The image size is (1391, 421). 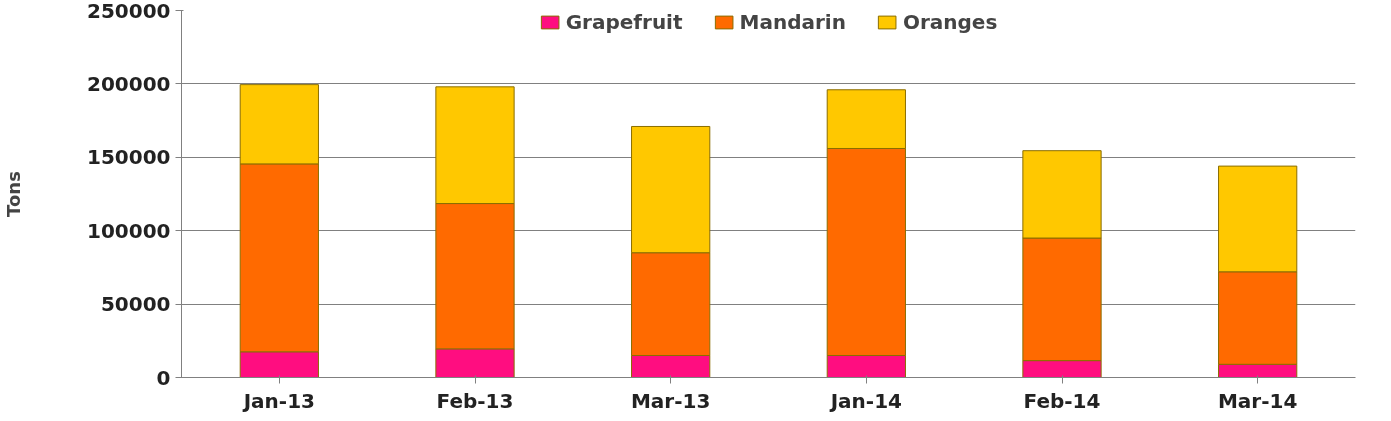 What do you see at coordinates (624, 22) in the screenshot?
I see `legend-label: Grapefruit` at bounding box center [624, 22].